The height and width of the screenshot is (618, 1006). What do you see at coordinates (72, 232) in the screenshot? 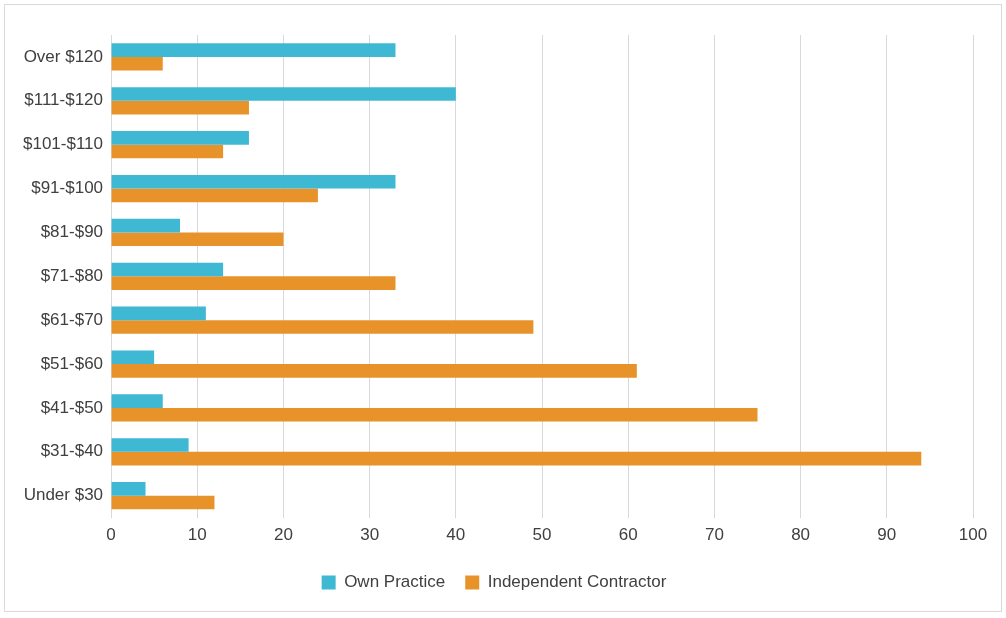
I see `y-tick-label: $81-$90` at bounding box center [72, 232].